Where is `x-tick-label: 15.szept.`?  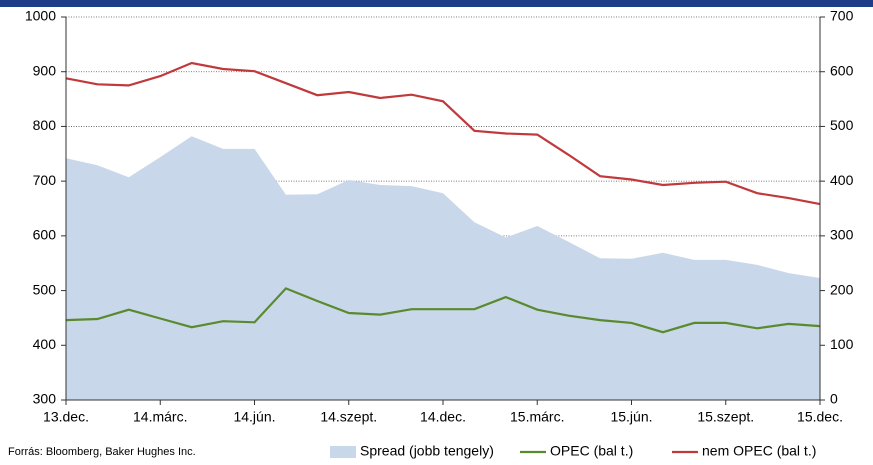
x-tick-label: 15.szept. is located at coordinates (725, 417).